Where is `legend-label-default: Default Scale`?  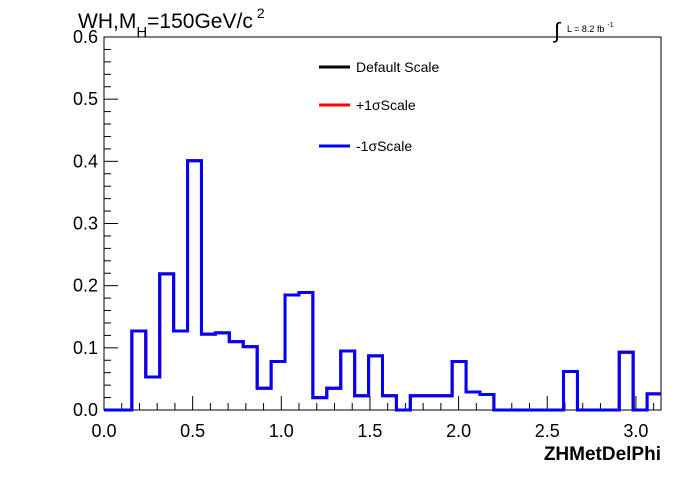
legend-label-default: Default Scale is located at coordinates (397, 67).